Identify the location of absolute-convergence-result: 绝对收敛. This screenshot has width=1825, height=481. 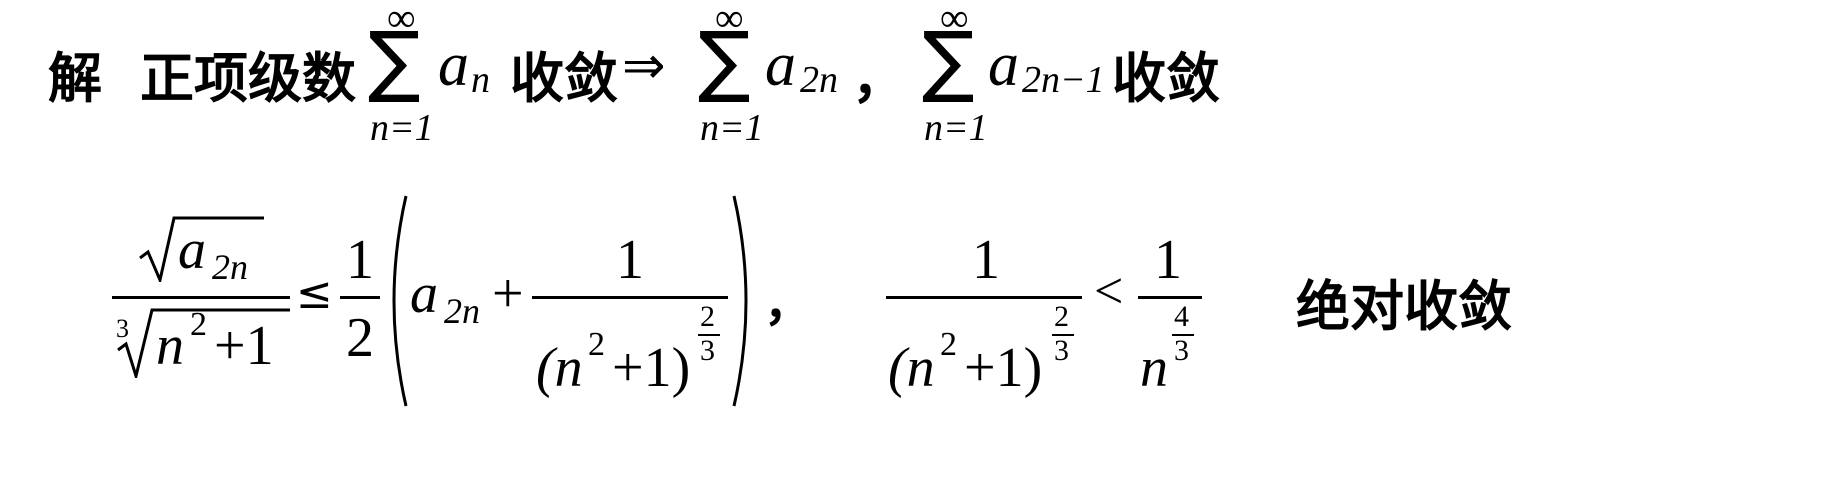
(1404, 306).